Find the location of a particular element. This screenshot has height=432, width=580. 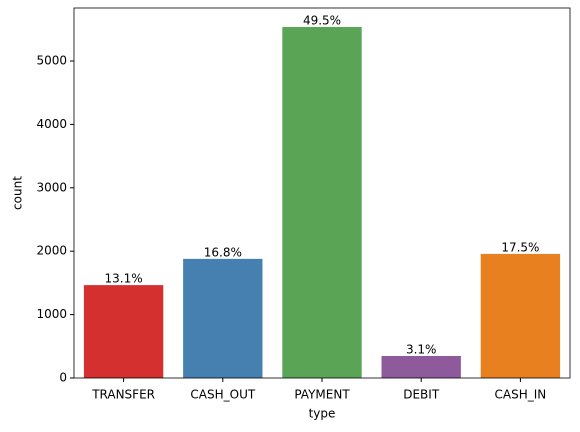

y-axis-label: count is located at coordinates (18, 193).